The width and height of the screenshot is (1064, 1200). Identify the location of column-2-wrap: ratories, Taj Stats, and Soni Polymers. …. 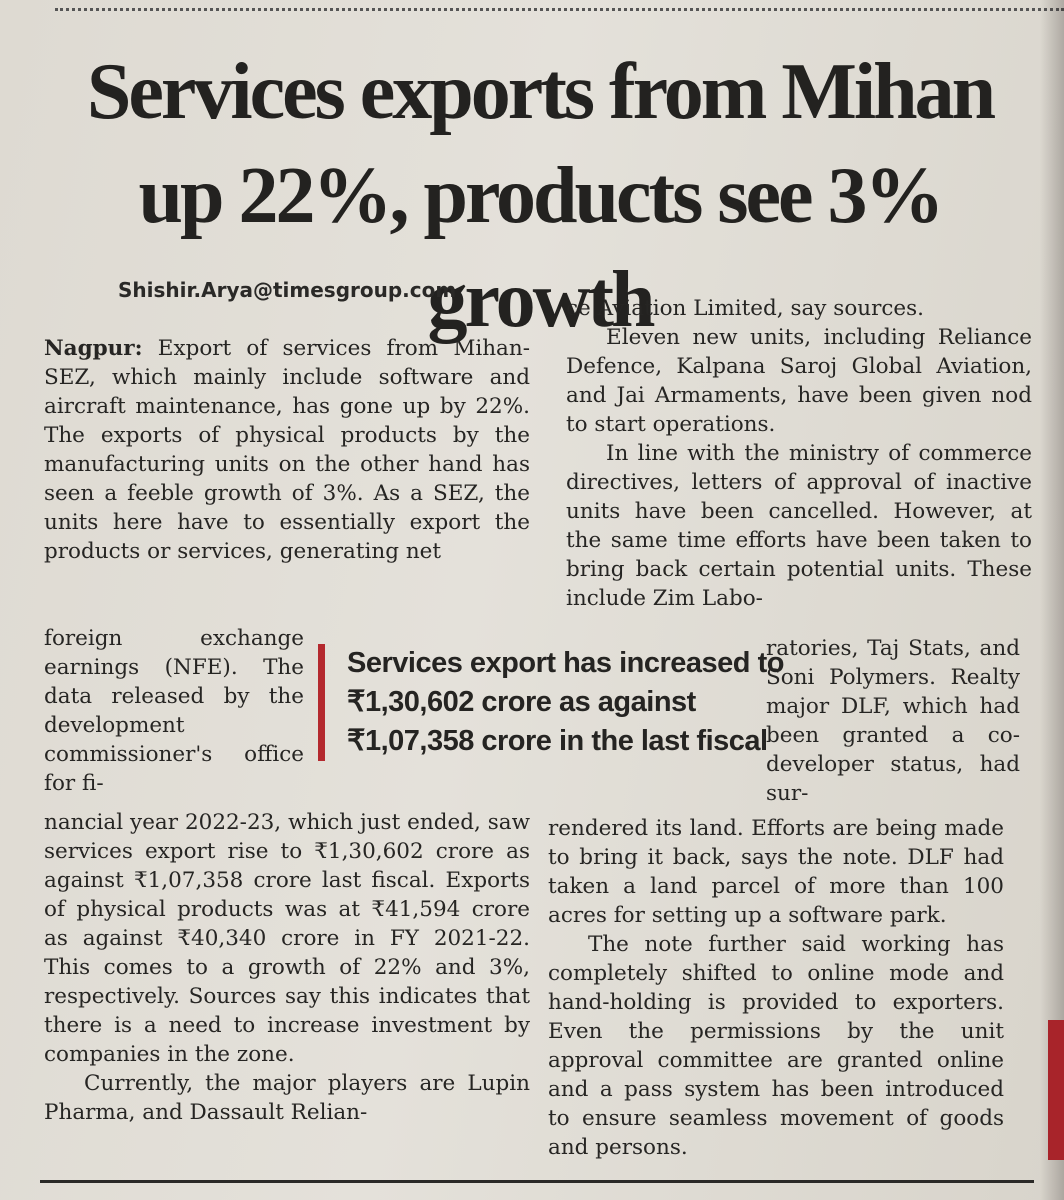
(893, 721).